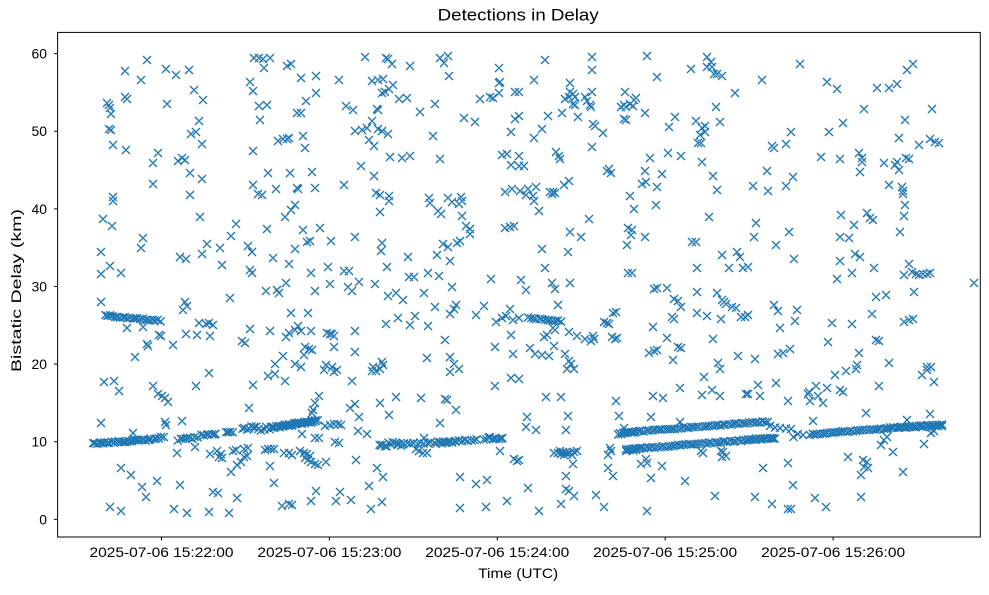 The image size is (989, 595). What do you see at coordinates (40, 209) in the screenshot?
I see `svg-text: 40` at bounding box center [40, 209].